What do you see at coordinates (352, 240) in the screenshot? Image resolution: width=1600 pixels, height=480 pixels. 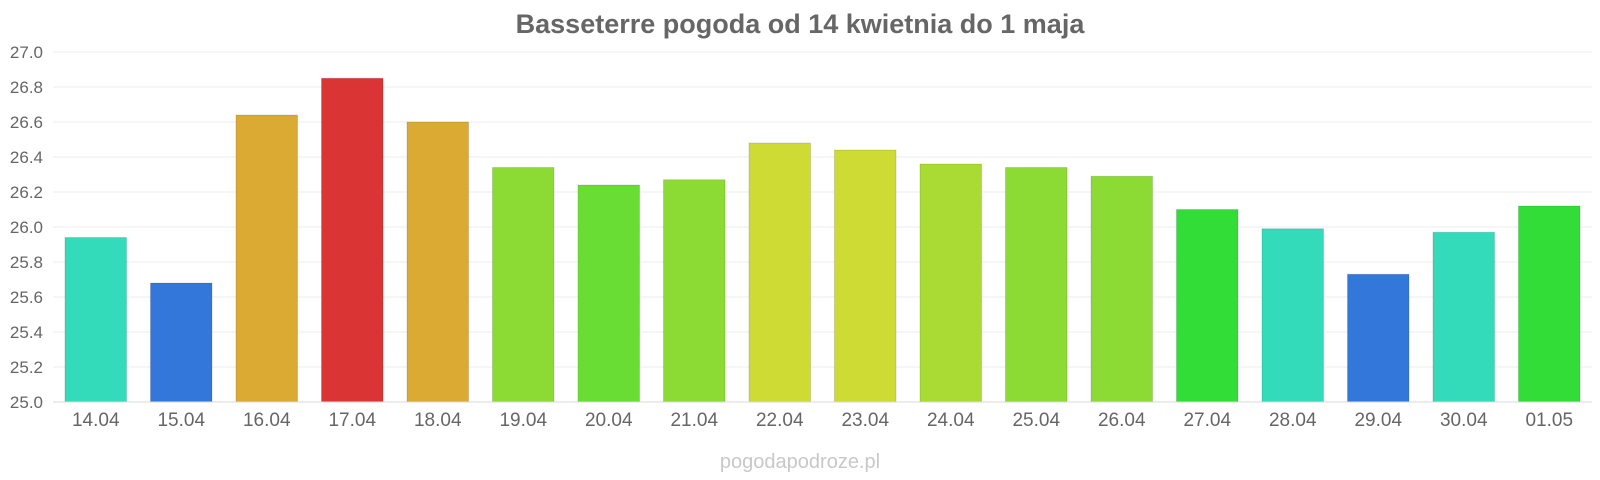 I see `bar-17.04` at bounding box center [352, 240].